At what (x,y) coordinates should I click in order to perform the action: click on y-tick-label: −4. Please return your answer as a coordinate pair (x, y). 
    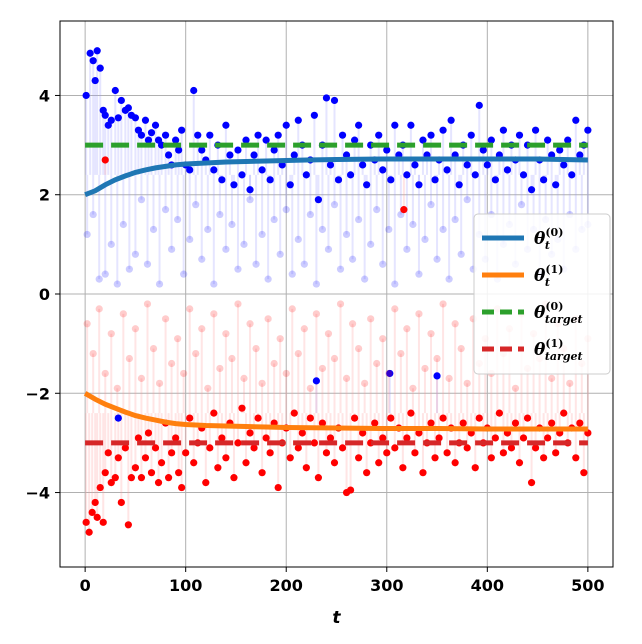
    Looking at the image, I should click on (37, 493).